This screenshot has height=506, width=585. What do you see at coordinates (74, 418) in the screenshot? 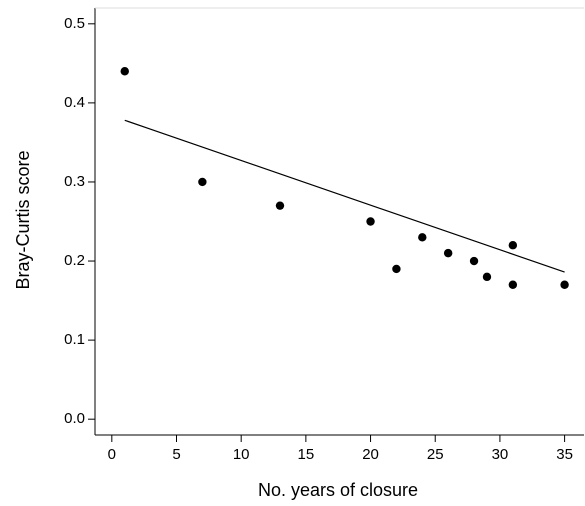
I see `y-tick-label: 0.0` at bounding box center [74, 418].